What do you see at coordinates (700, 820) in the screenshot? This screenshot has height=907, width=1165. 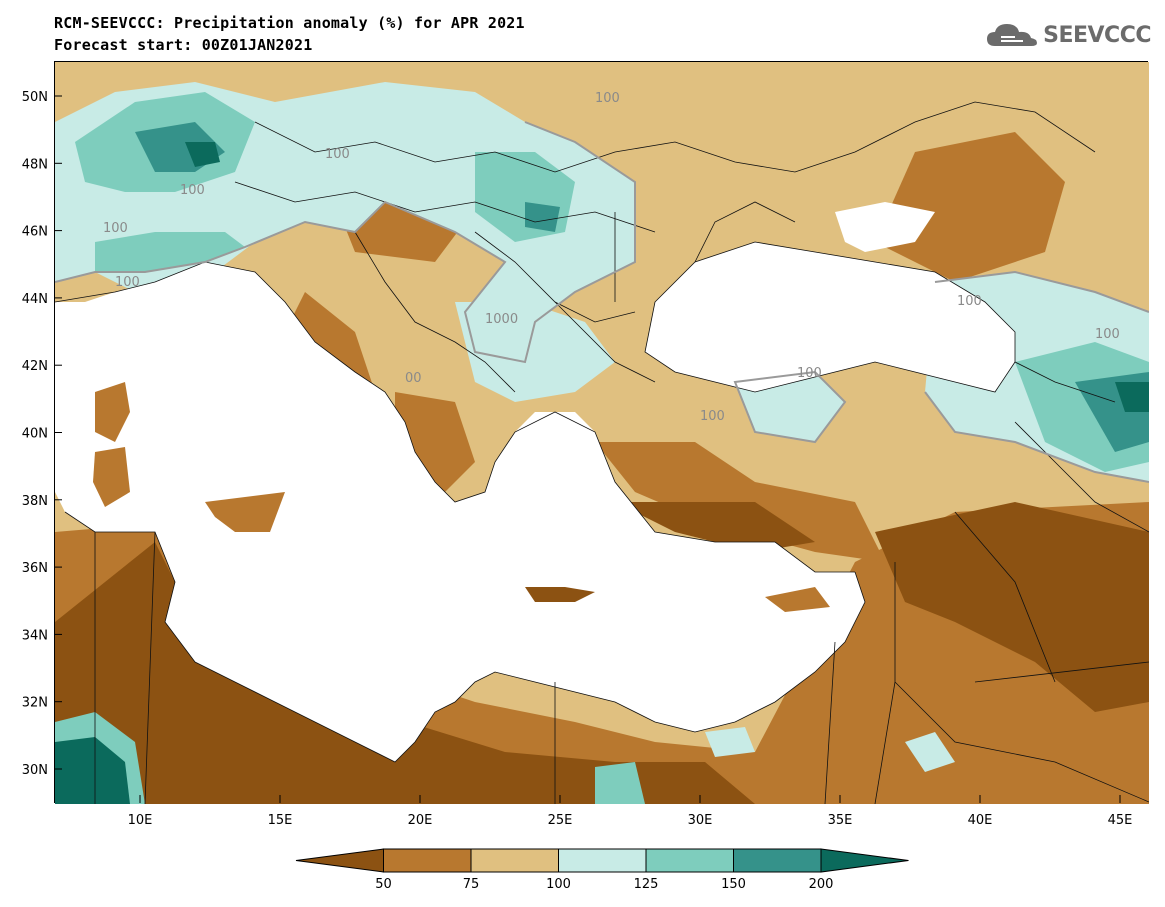 I see `lon-label: 30E` at bounding box center [700, 820].